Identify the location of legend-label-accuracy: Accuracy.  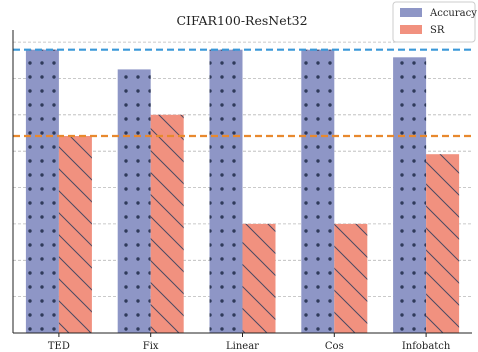
(453, 13).